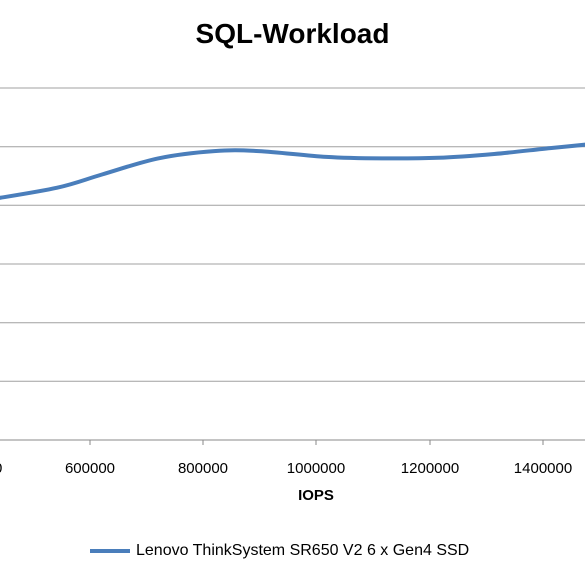 The image size is (585, 585). What do you see at coordinates (316, 495) in the screenshot?
I see `x-axis-title: IOPS` at bounding box center [316, 495].